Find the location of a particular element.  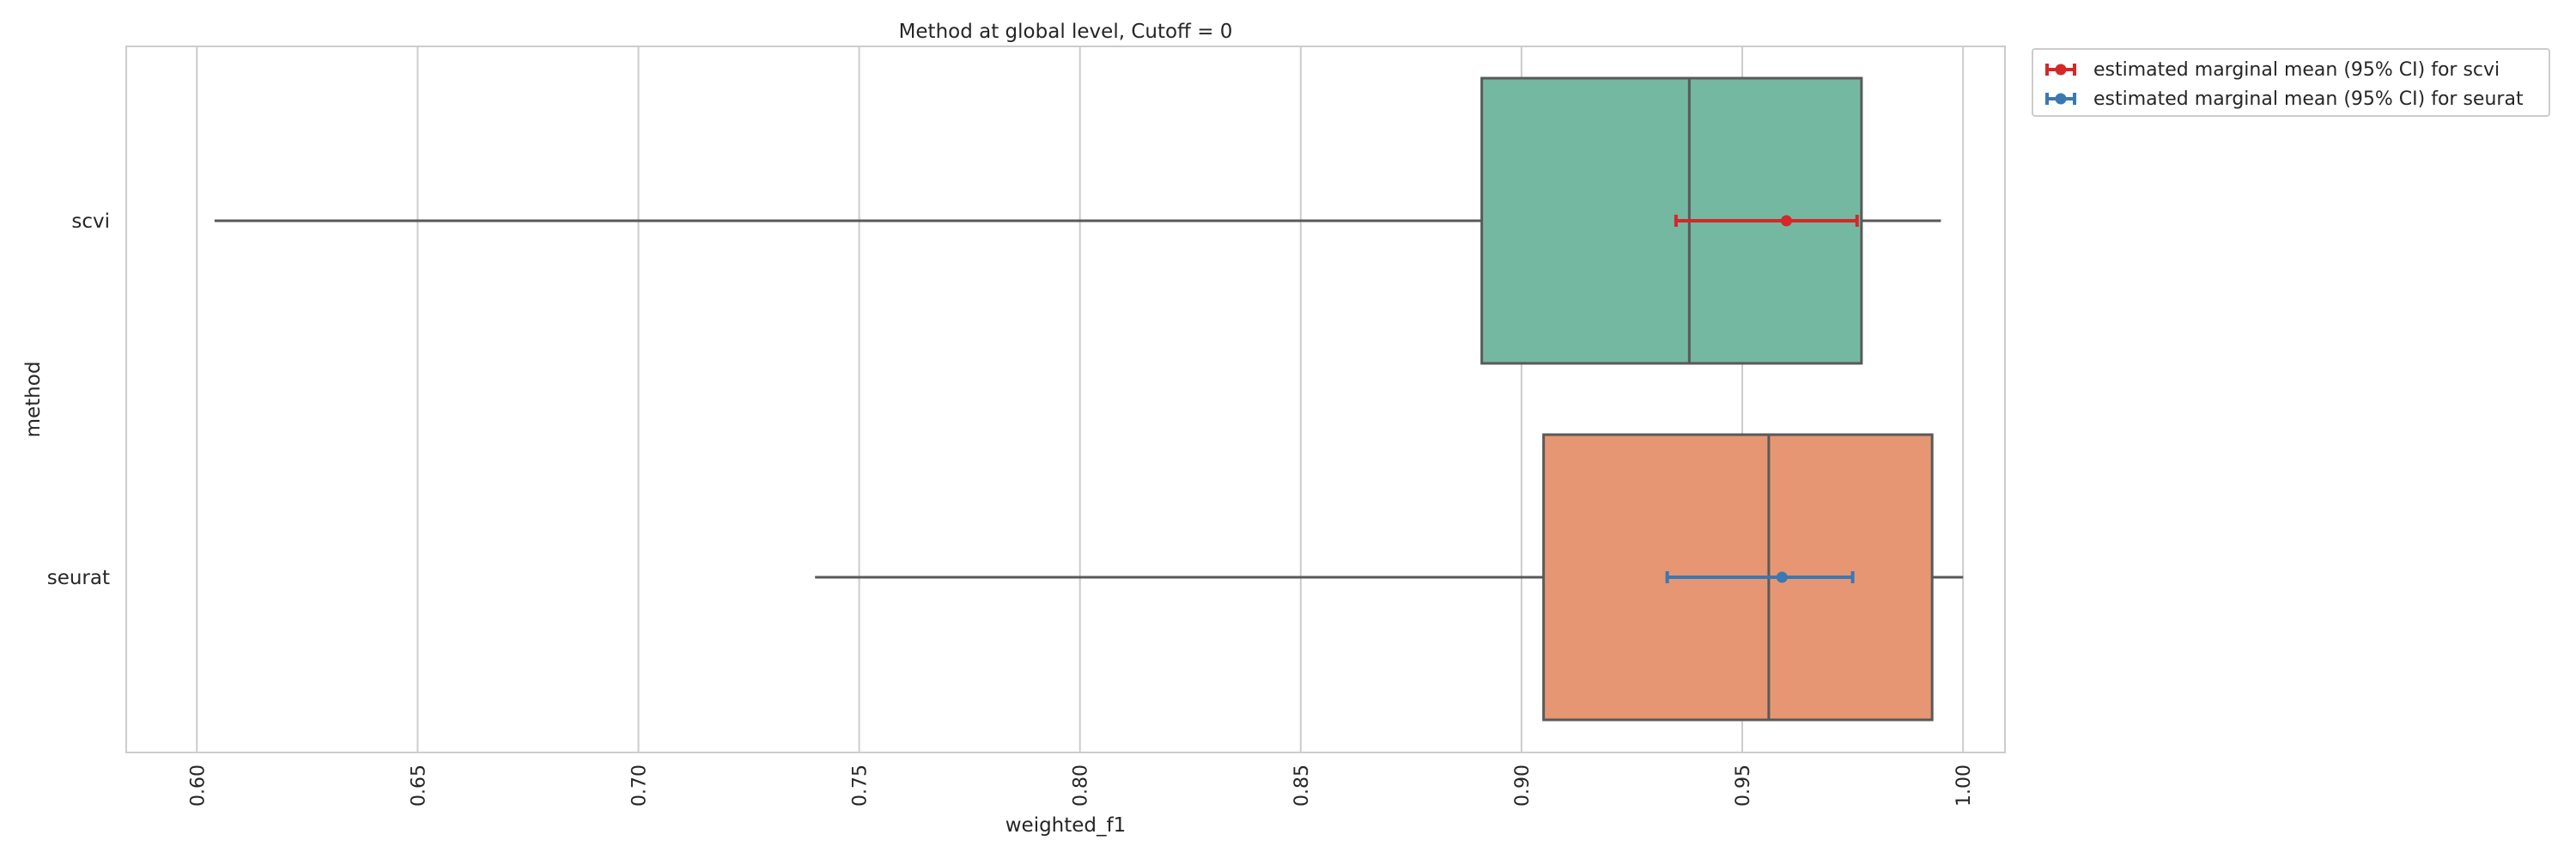

y-tick-label: seurat is located at coordinates (78, 578).